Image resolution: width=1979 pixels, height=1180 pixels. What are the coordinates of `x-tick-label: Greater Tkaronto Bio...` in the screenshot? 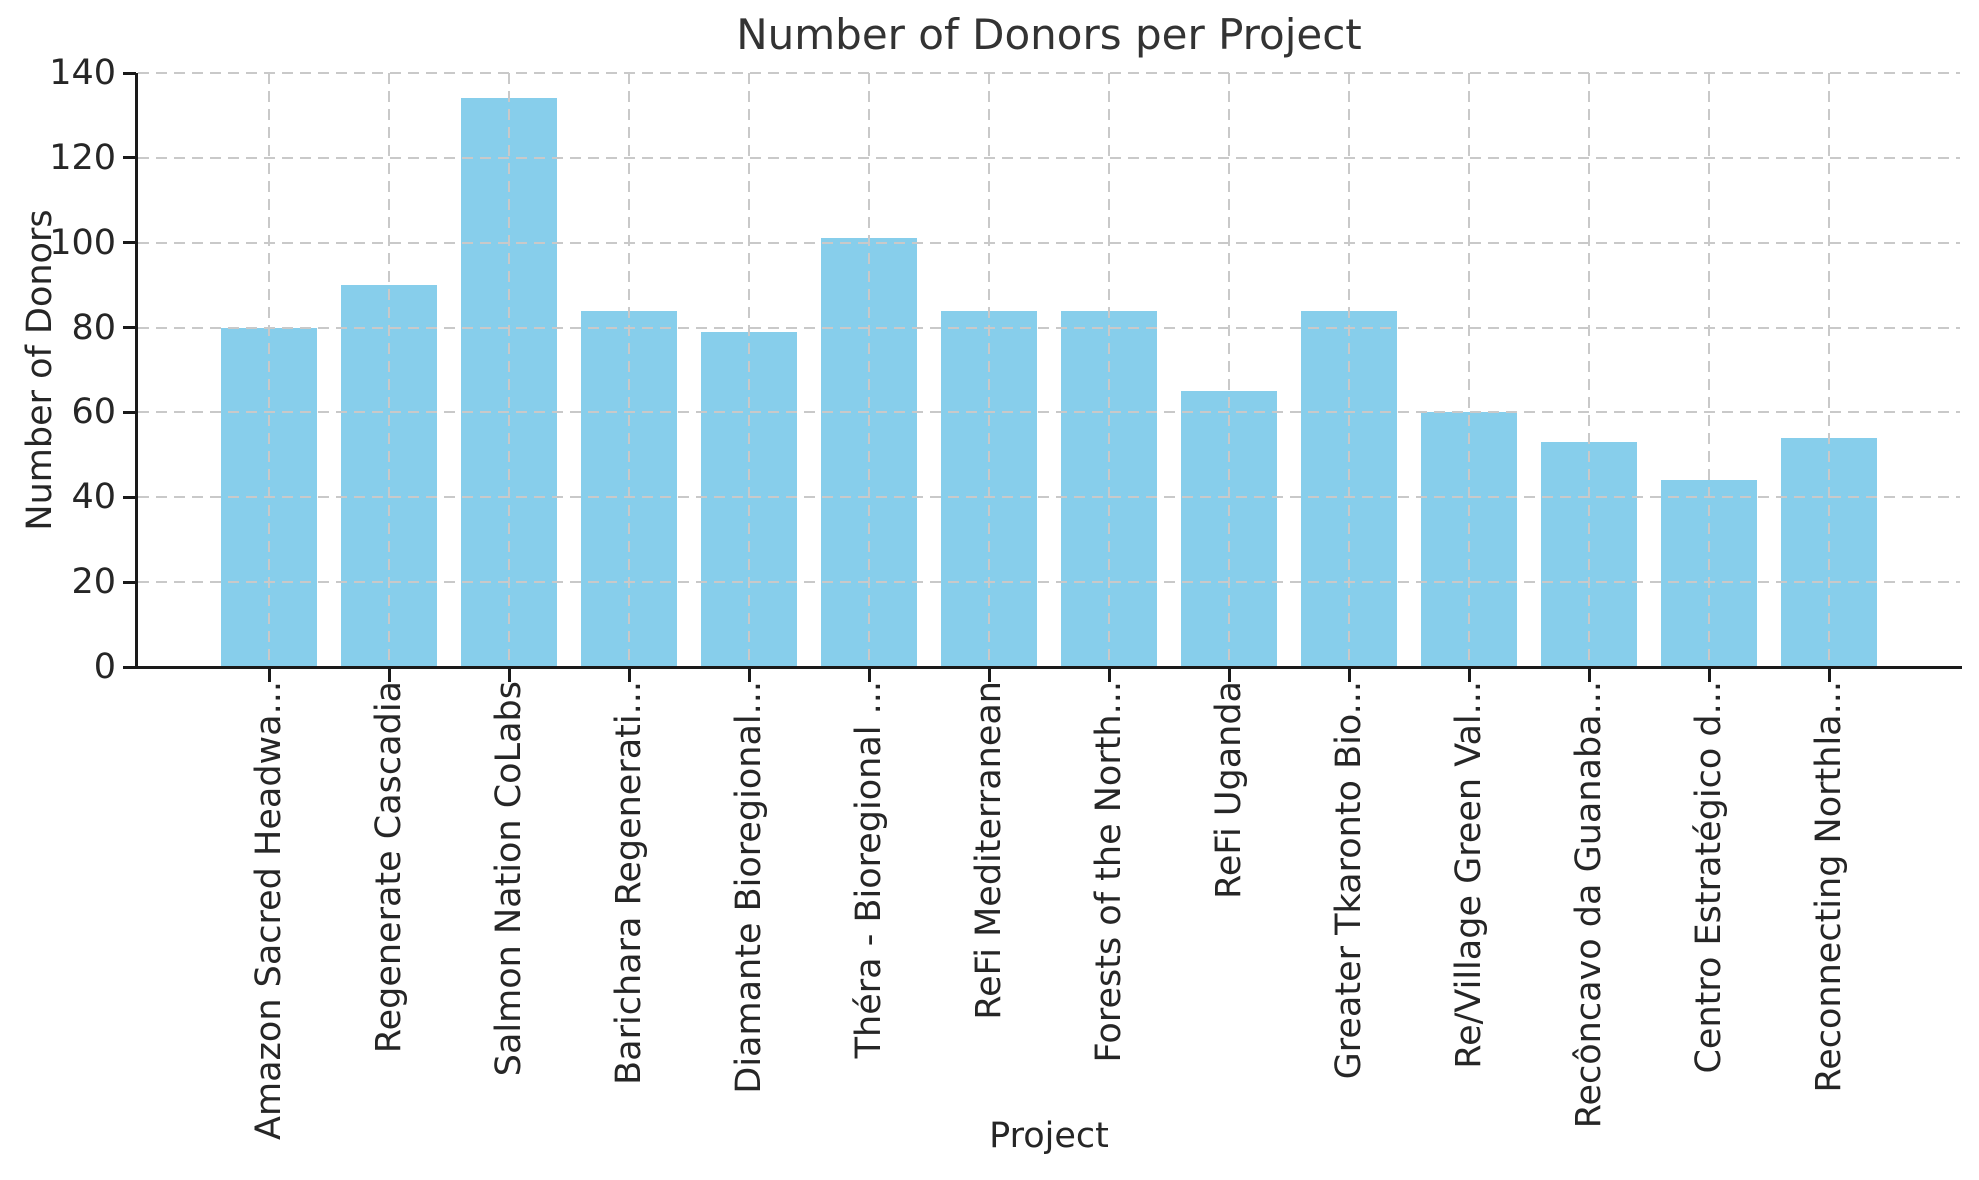 It's located at (1348, 880).